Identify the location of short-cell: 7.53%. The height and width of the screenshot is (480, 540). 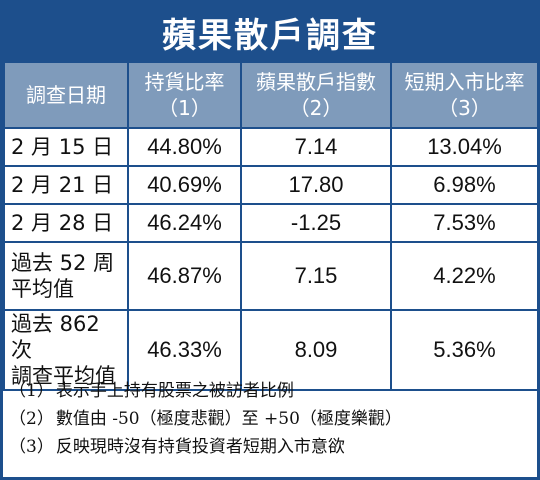
(464, 223).